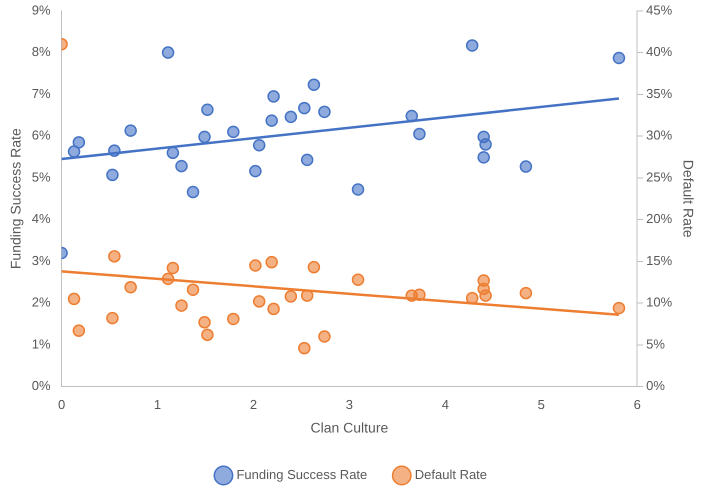 The height and width of the screenshot is (496, 706). I want to click on y-tick-label: 9%, so click(42, 10).